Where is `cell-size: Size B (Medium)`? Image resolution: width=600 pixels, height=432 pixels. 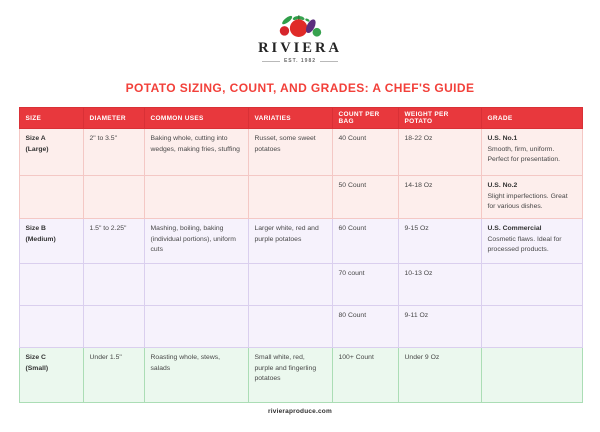 cell-size: Size B (Medium) is located at coordinates (51, 241).